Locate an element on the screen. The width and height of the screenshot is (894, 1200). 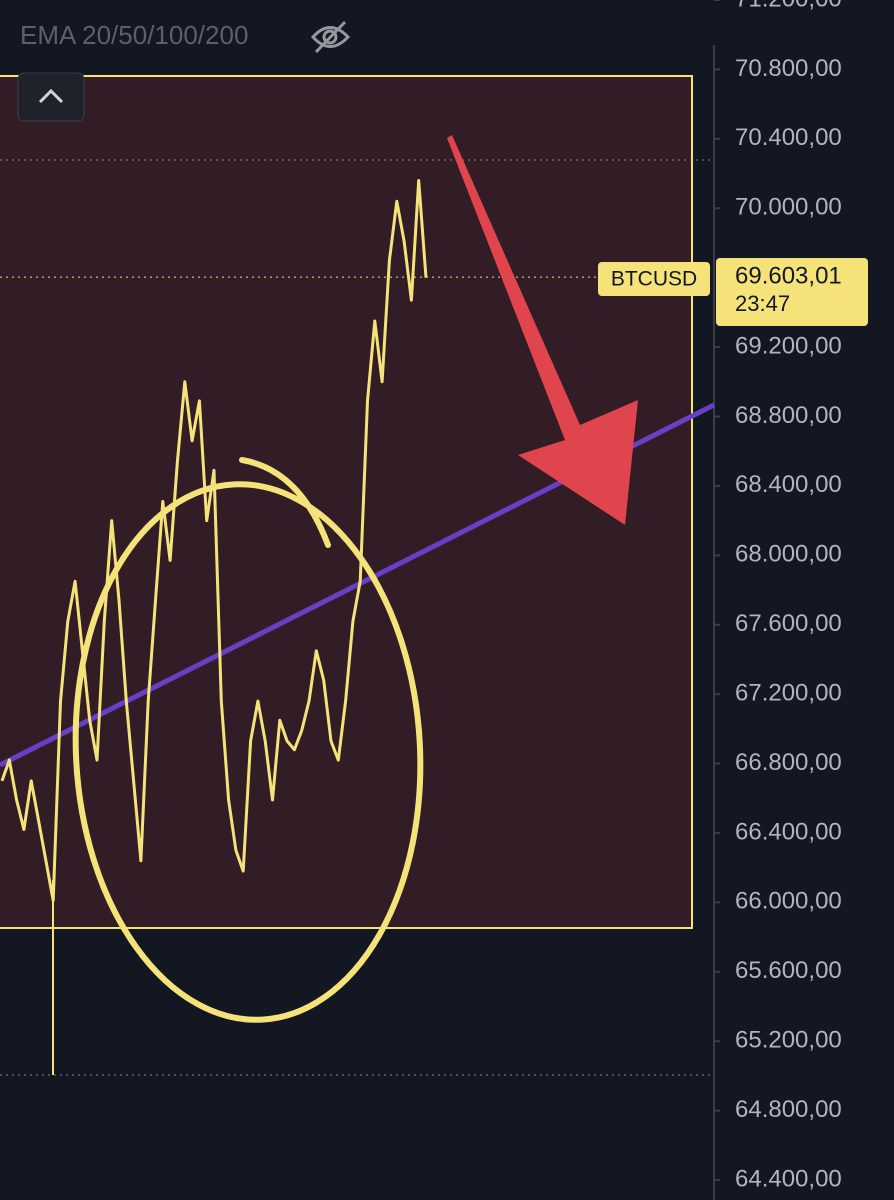
y-tick-label: 67.600,00 is located at coordinates (788, 623).